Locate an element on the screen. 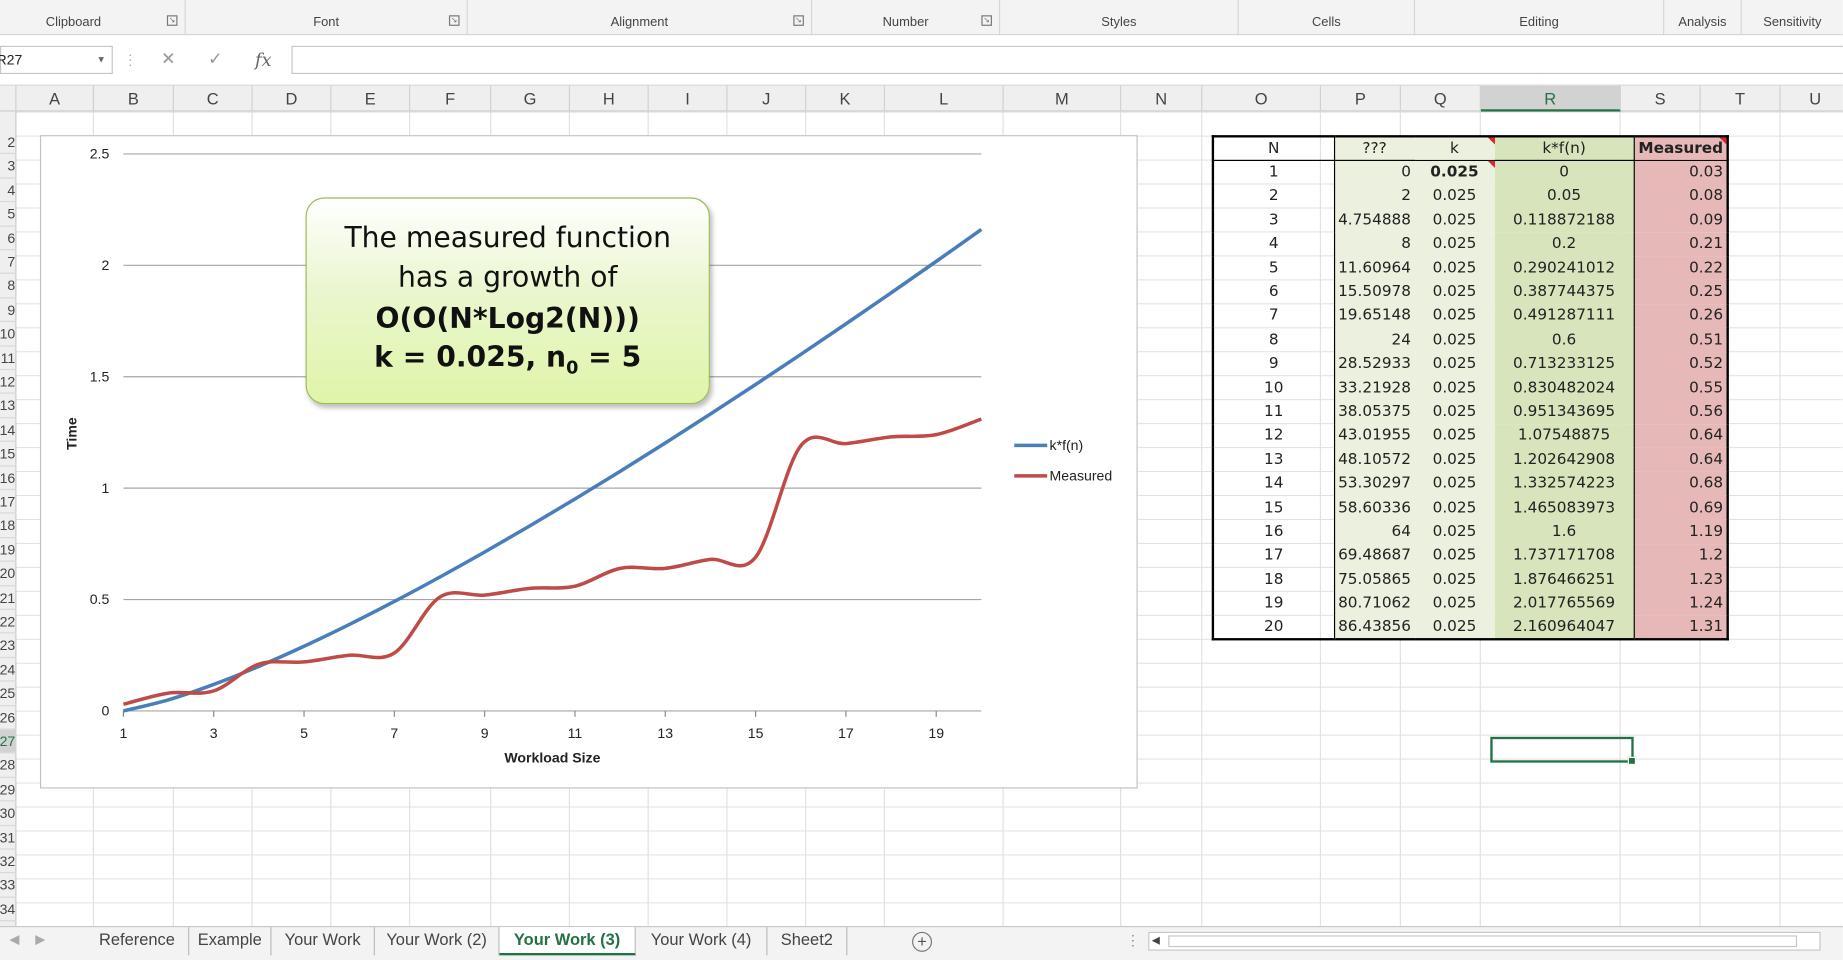  table-cell: 0.290241012 is located at coordinates (1564, 268).